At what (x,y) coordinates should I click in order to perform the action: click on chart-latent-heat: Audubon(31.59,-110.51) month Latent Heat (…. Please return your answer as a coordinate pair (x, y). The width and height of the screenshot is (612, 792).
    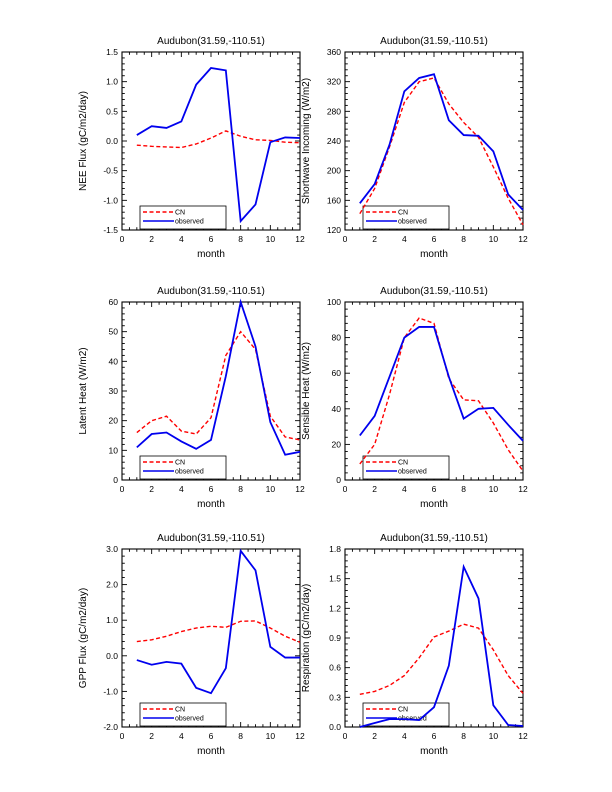
    Looking at the image, I should click on (191, 398).